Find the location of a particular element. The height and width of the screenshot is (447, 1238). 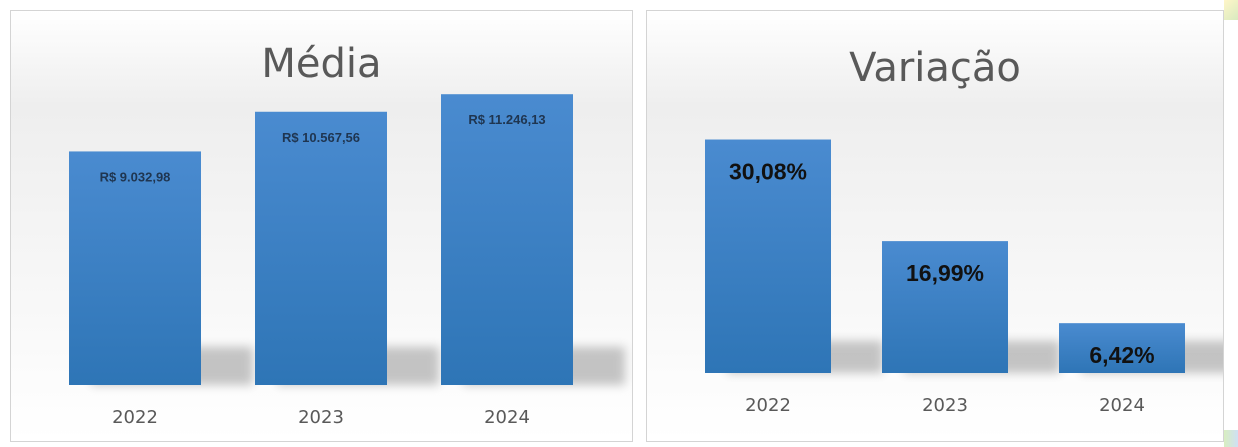

data-label: 16,99% is located at coordinates (945, 273).